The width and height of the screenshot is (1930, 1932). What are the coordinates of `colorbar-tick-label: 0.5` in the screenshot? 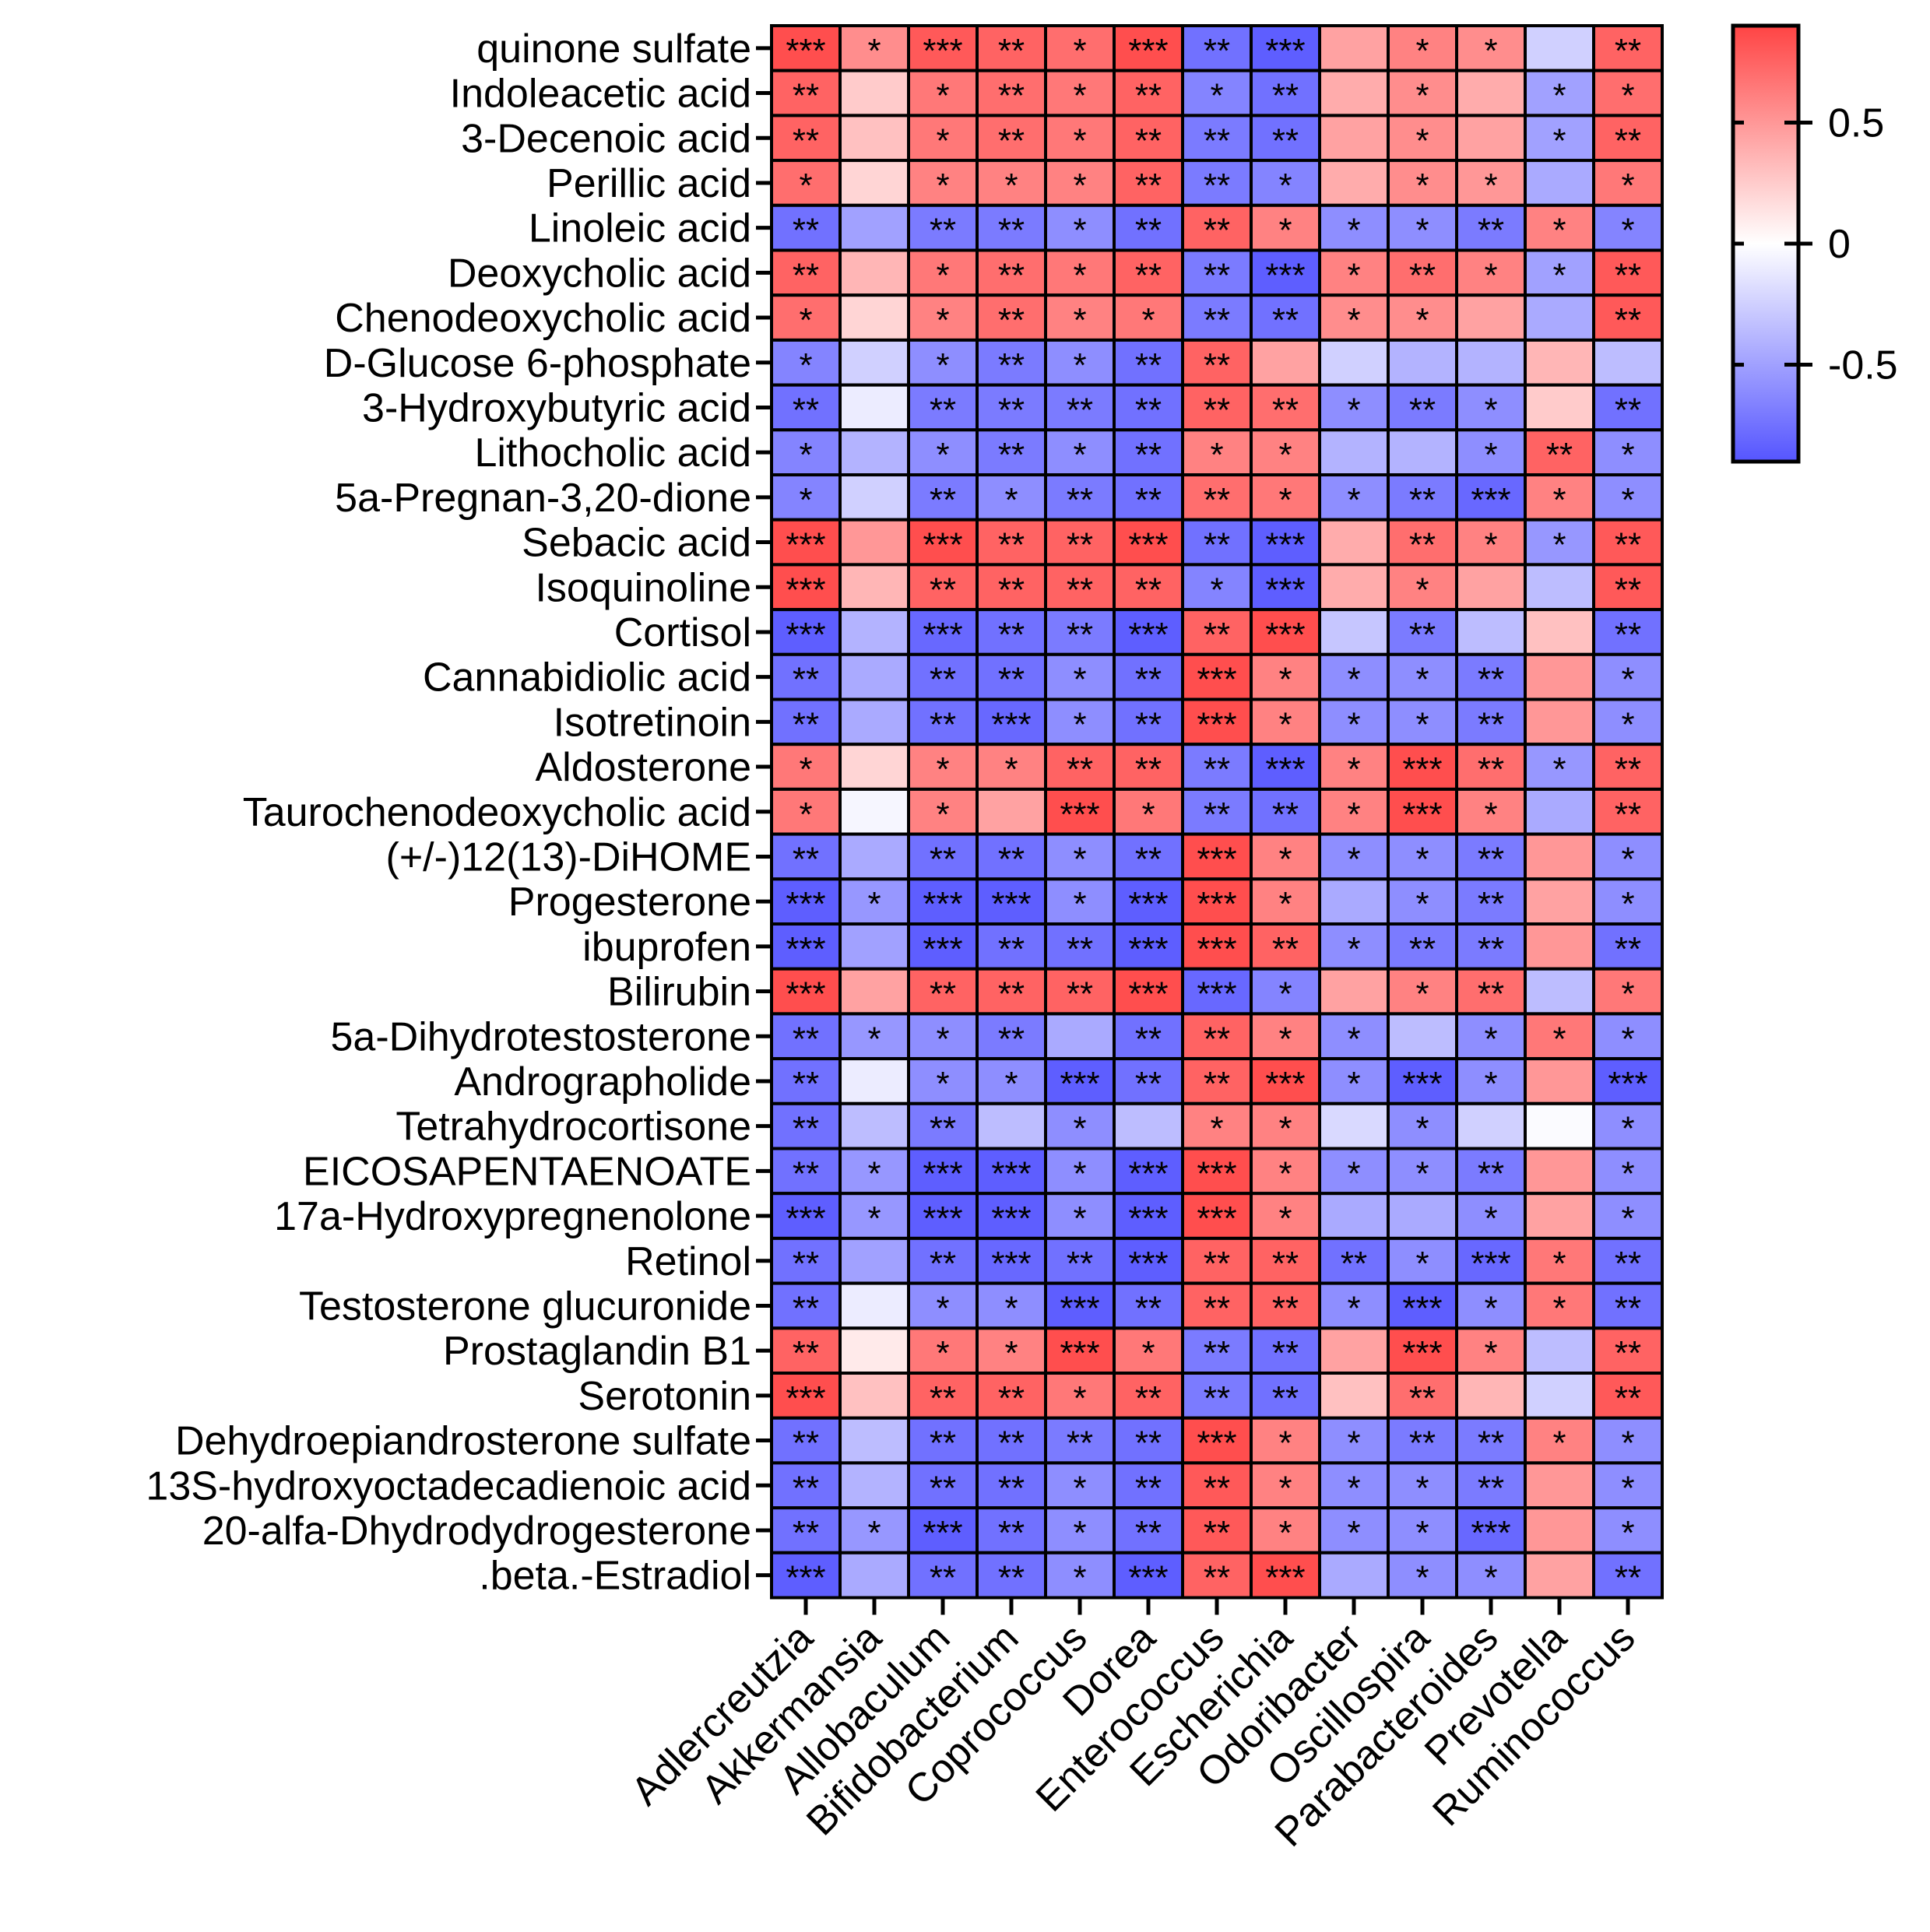 It's located at (1856, 123).